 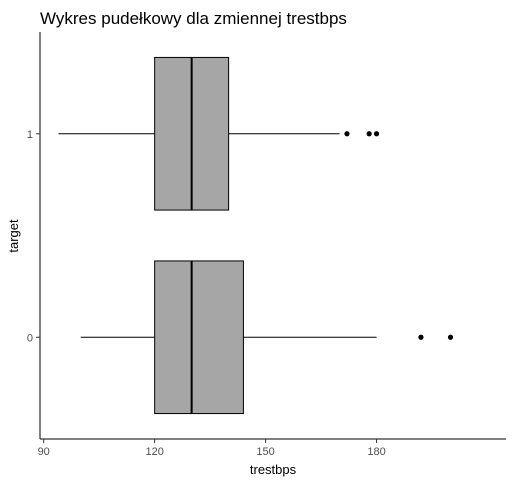 What do you see at coordinates (33, 236) in the screenshot?
I see `y-axis-ticks: 01` at bounding box center [33, 236].